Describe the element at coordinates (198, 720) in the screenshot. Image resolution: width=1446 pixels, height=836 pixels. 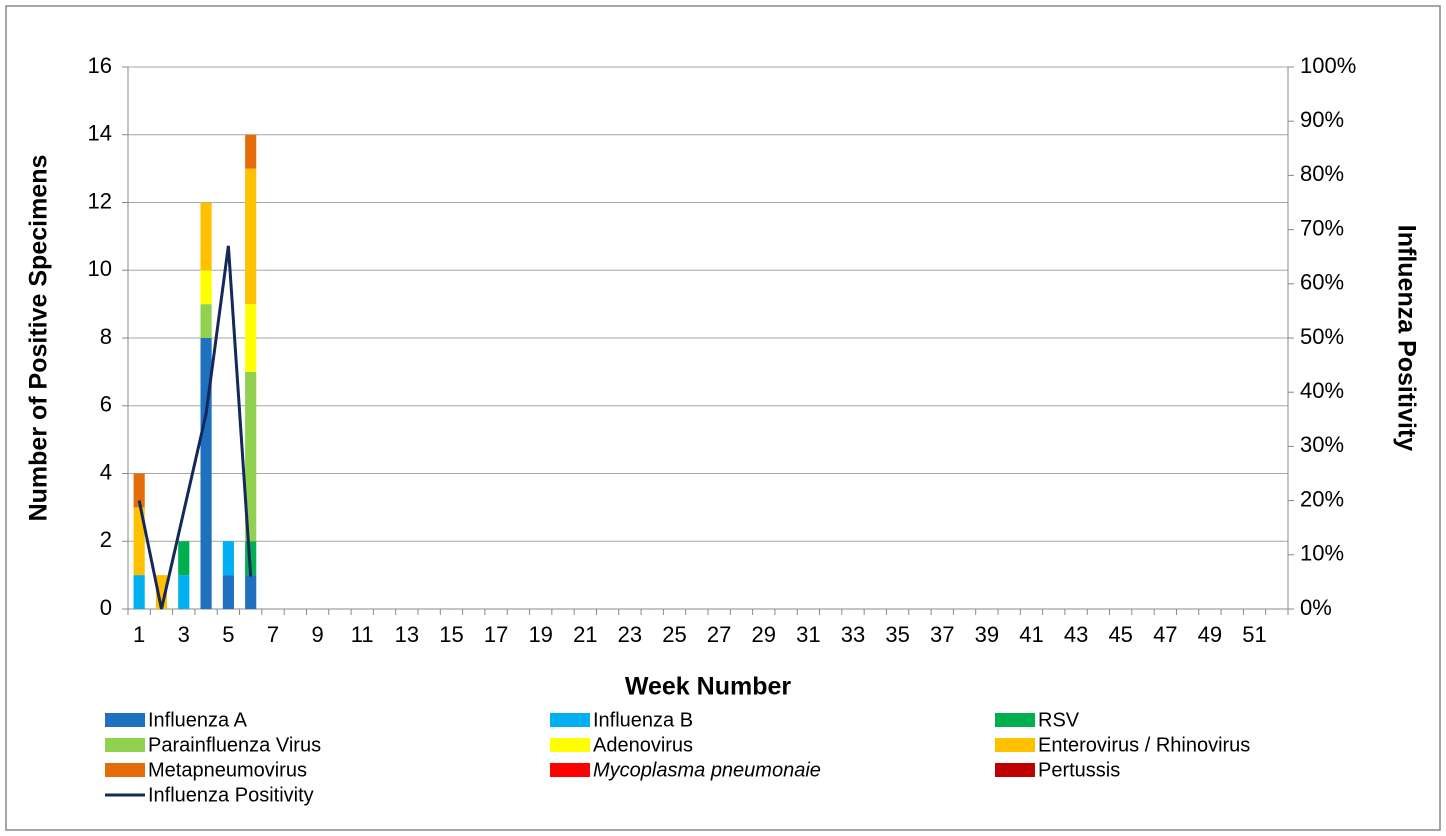
I see `legend-label: Influenza A` at that location.